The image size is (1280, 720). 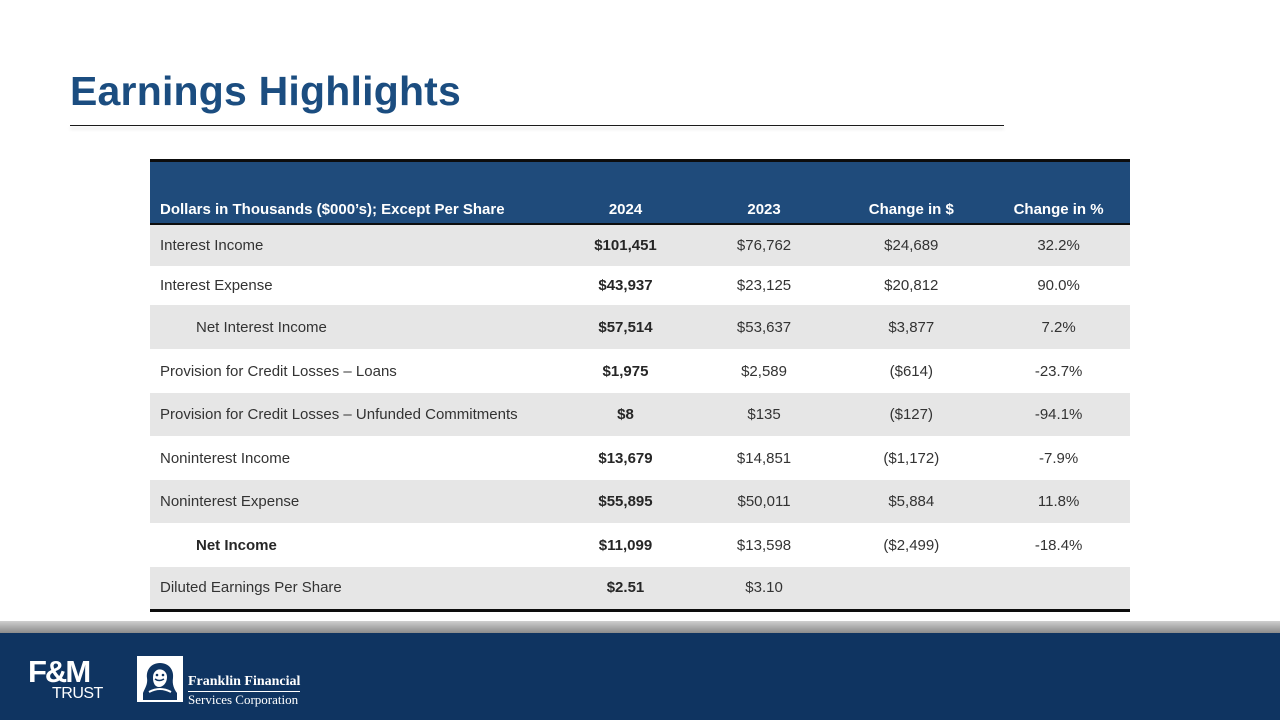 What do you see at coordinates (764, 545) in the screenshot?
I see `value-2023: $13,598` at bounding box center [764, 545].